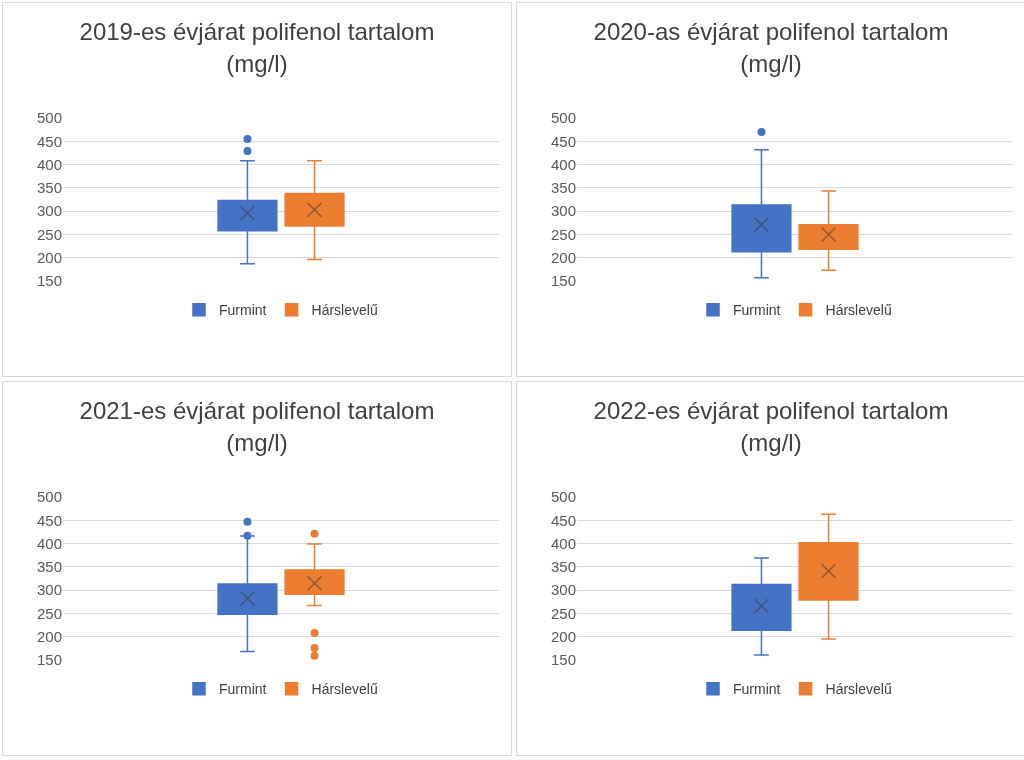 The image size is (1024, 760). What do you see at coordinates (771, 426) in the screenshot?
I see `chart-title: 2022-es évjárat polifenol tartalom (mg/l)` at bounding box center [771, 426].